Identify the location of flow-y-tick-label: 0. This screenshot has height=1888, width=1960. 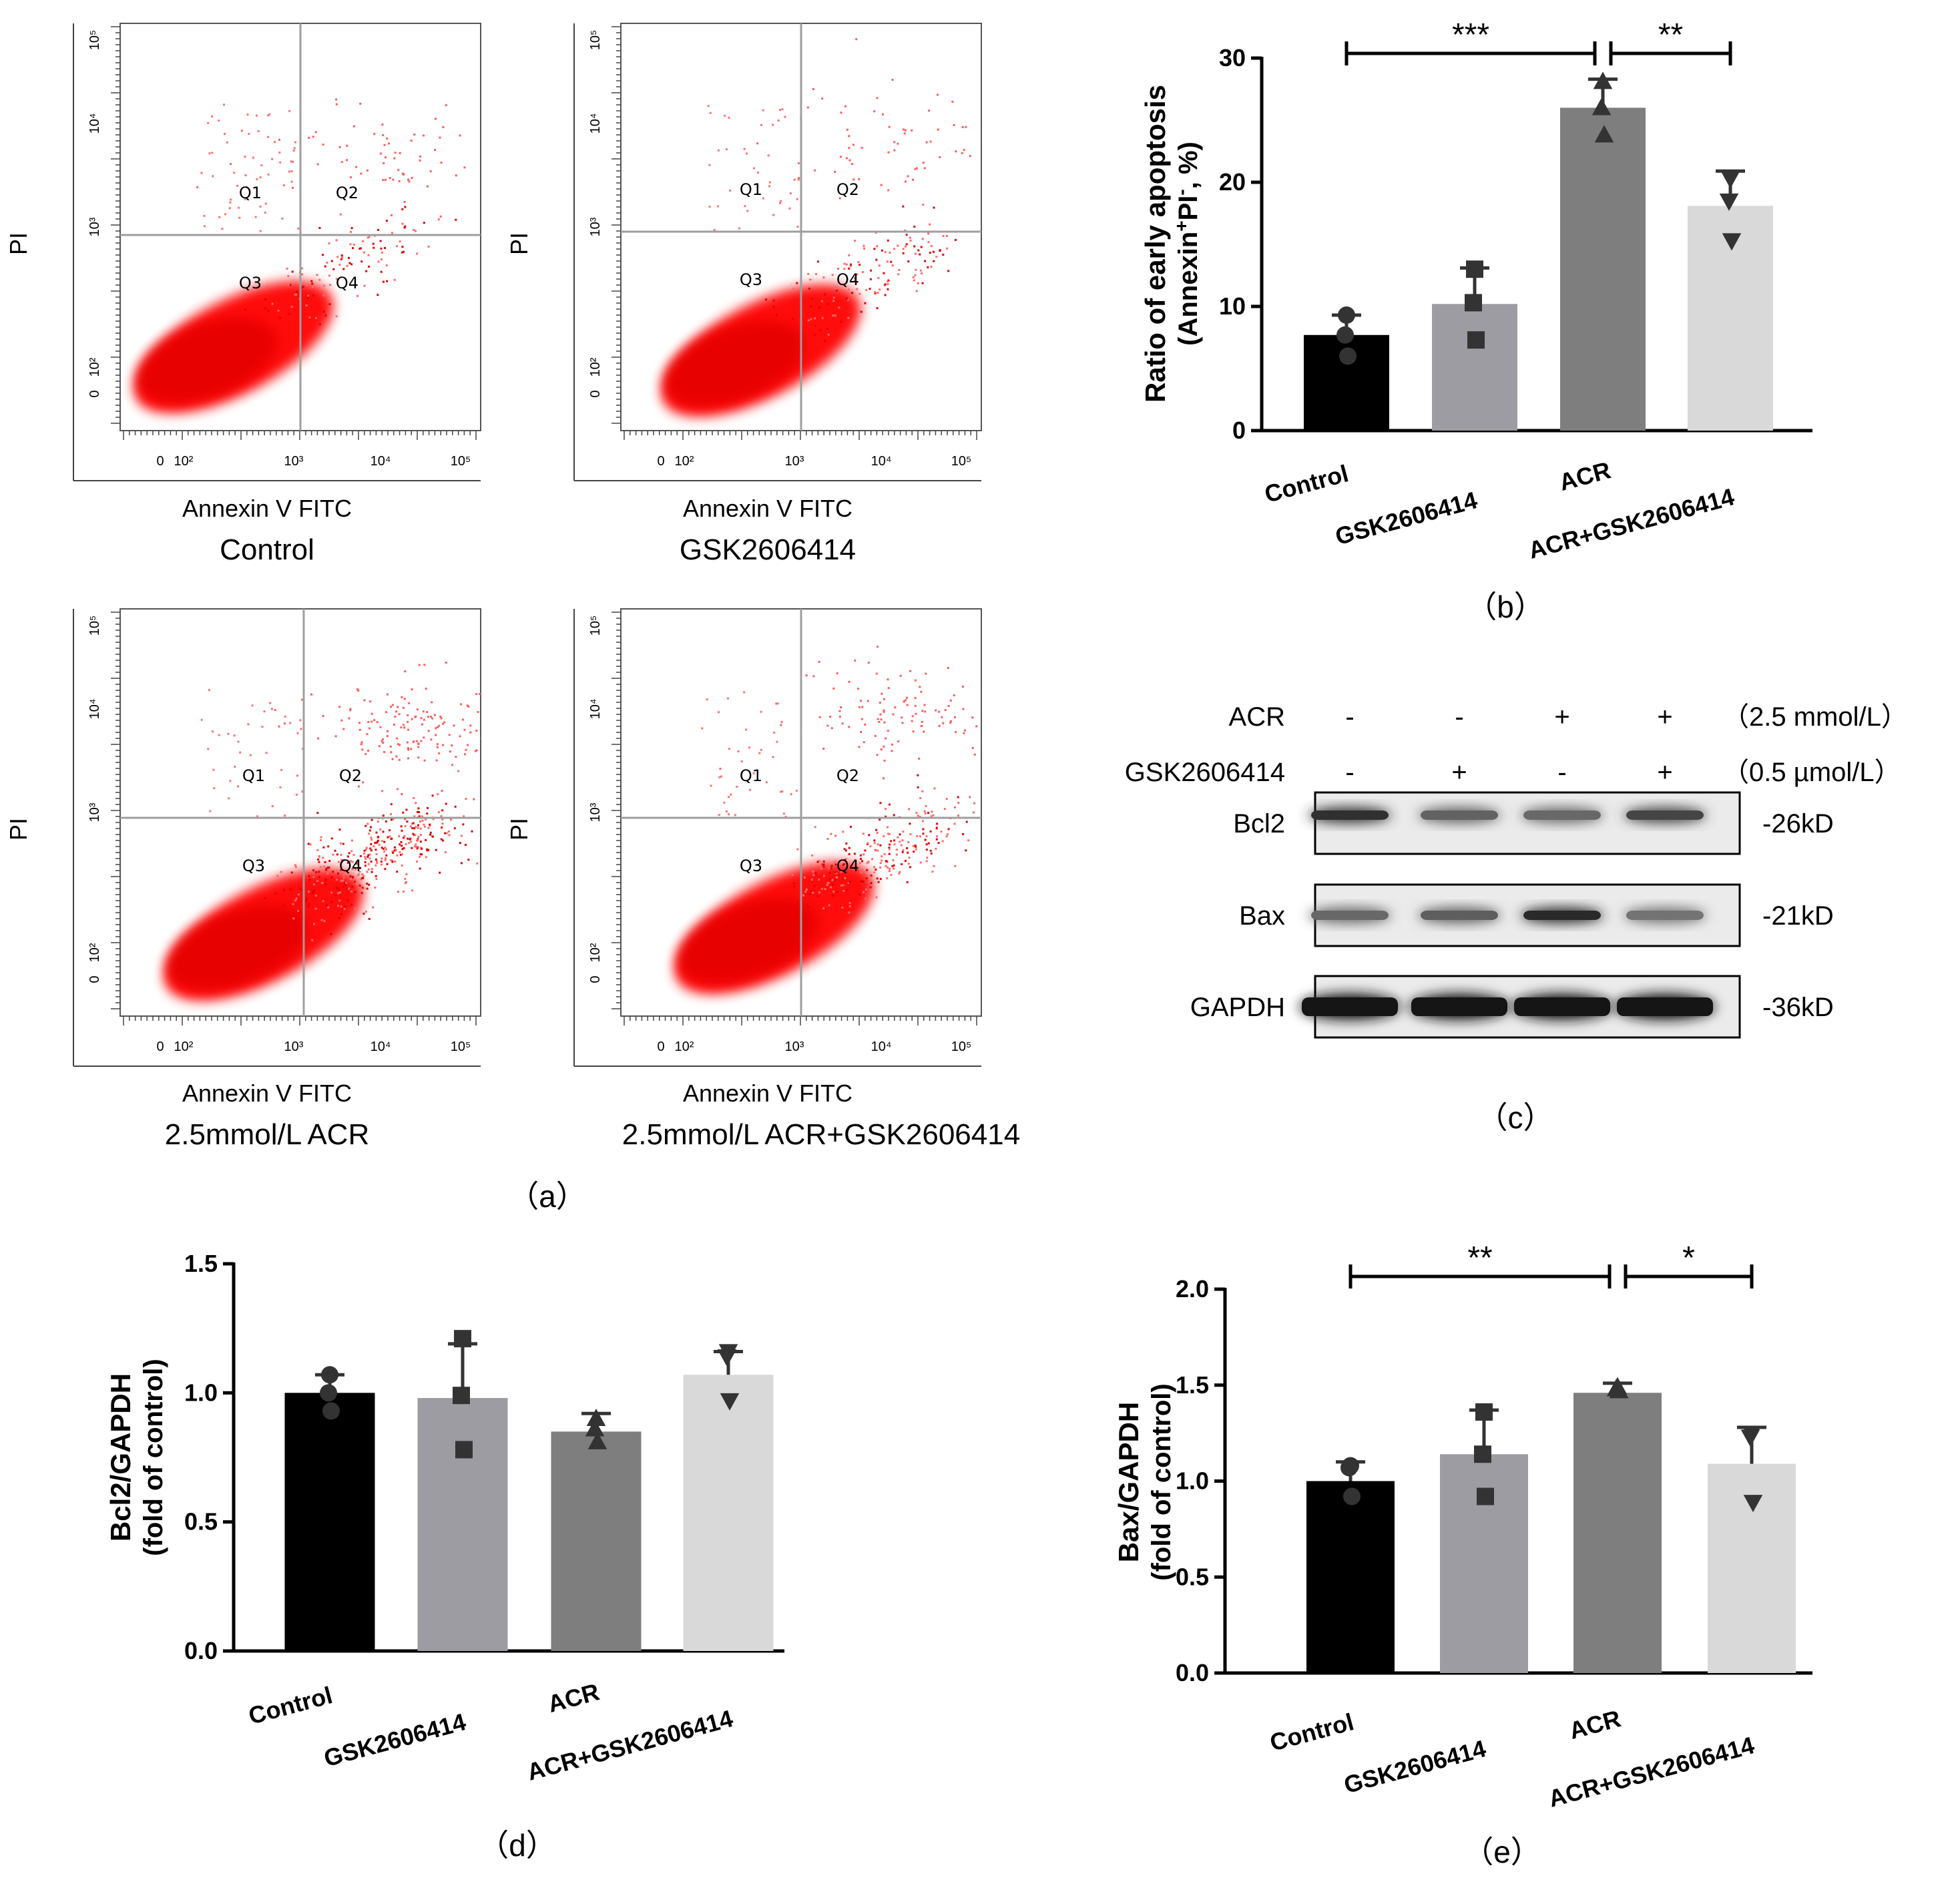
(94, 393).